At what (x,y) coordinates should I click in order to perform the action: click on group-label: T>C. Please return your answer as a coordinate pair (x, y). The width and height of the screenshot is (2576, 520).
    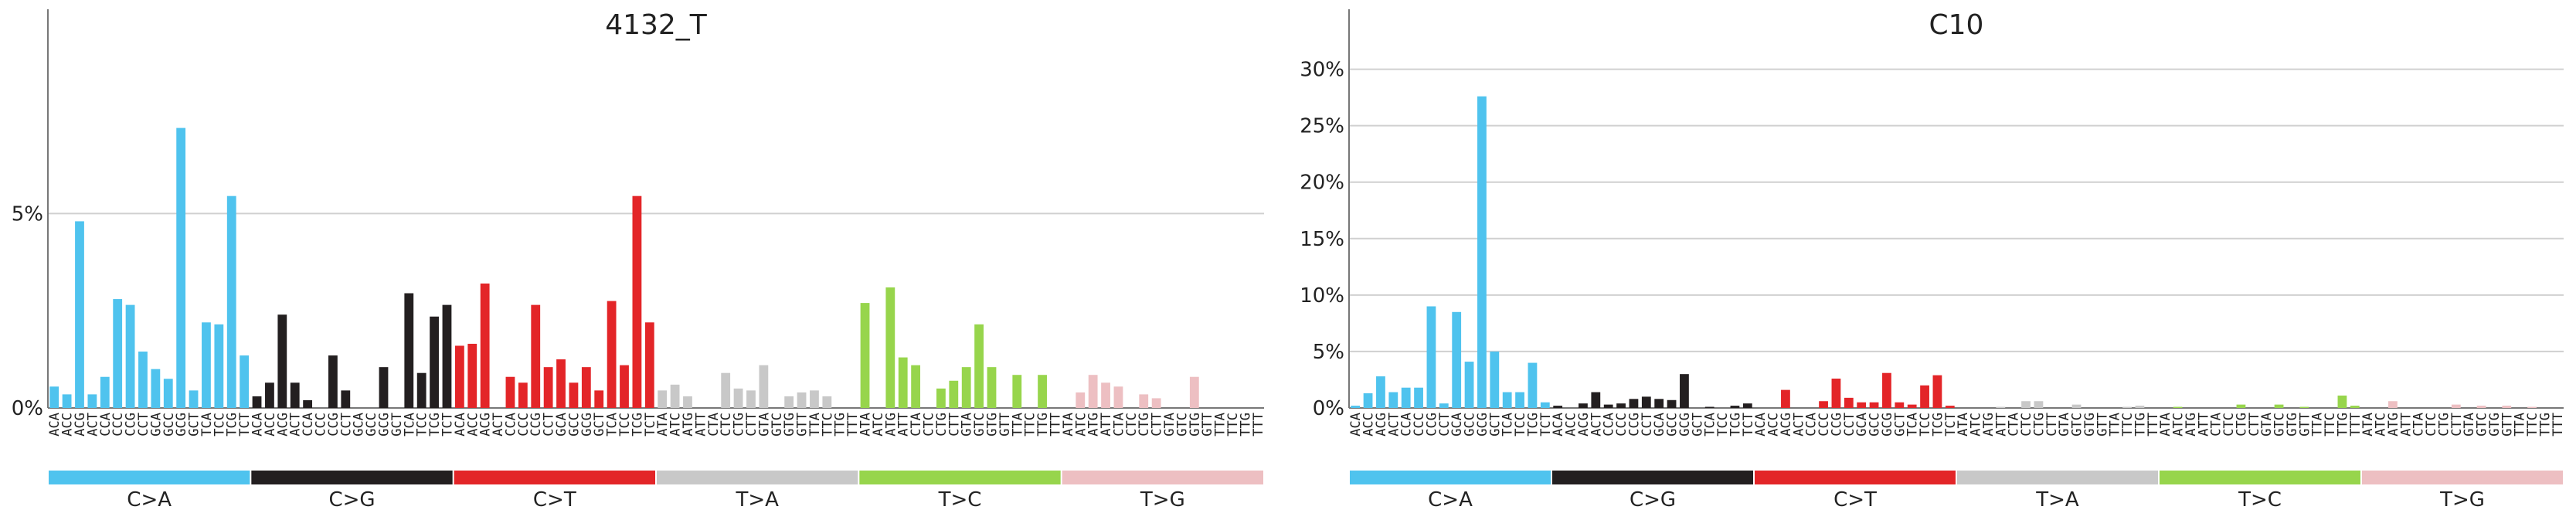
    Looking at the image, I should click on (960, 500).